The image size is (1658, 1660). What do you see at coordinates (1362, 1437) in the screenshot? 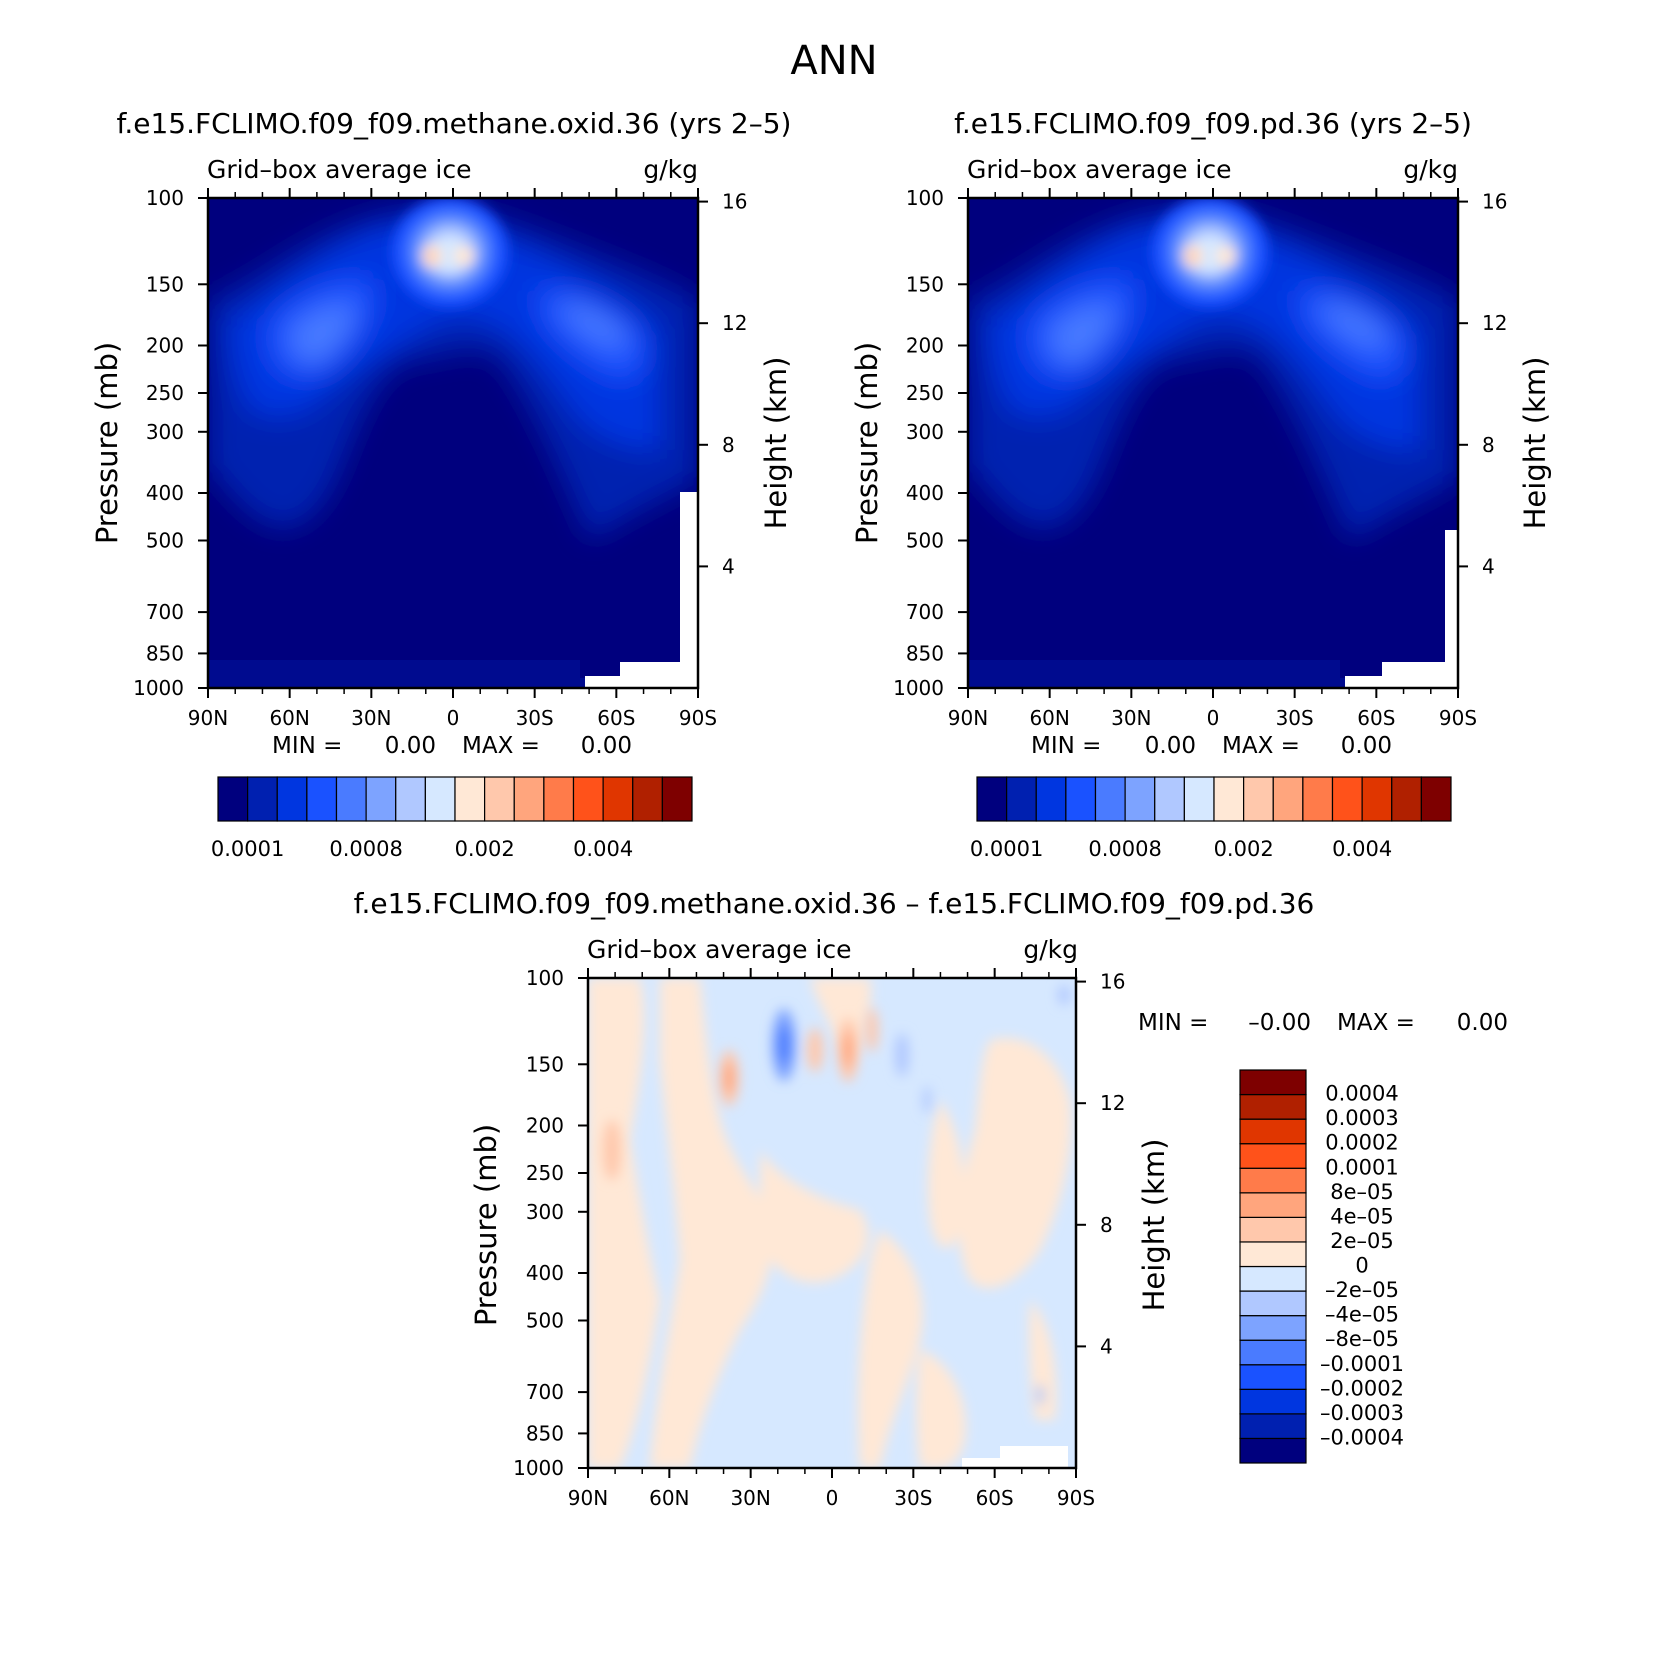
I see `panel-diff-colorbar-label: –0.0004` at bounding box center [1362, 1437].